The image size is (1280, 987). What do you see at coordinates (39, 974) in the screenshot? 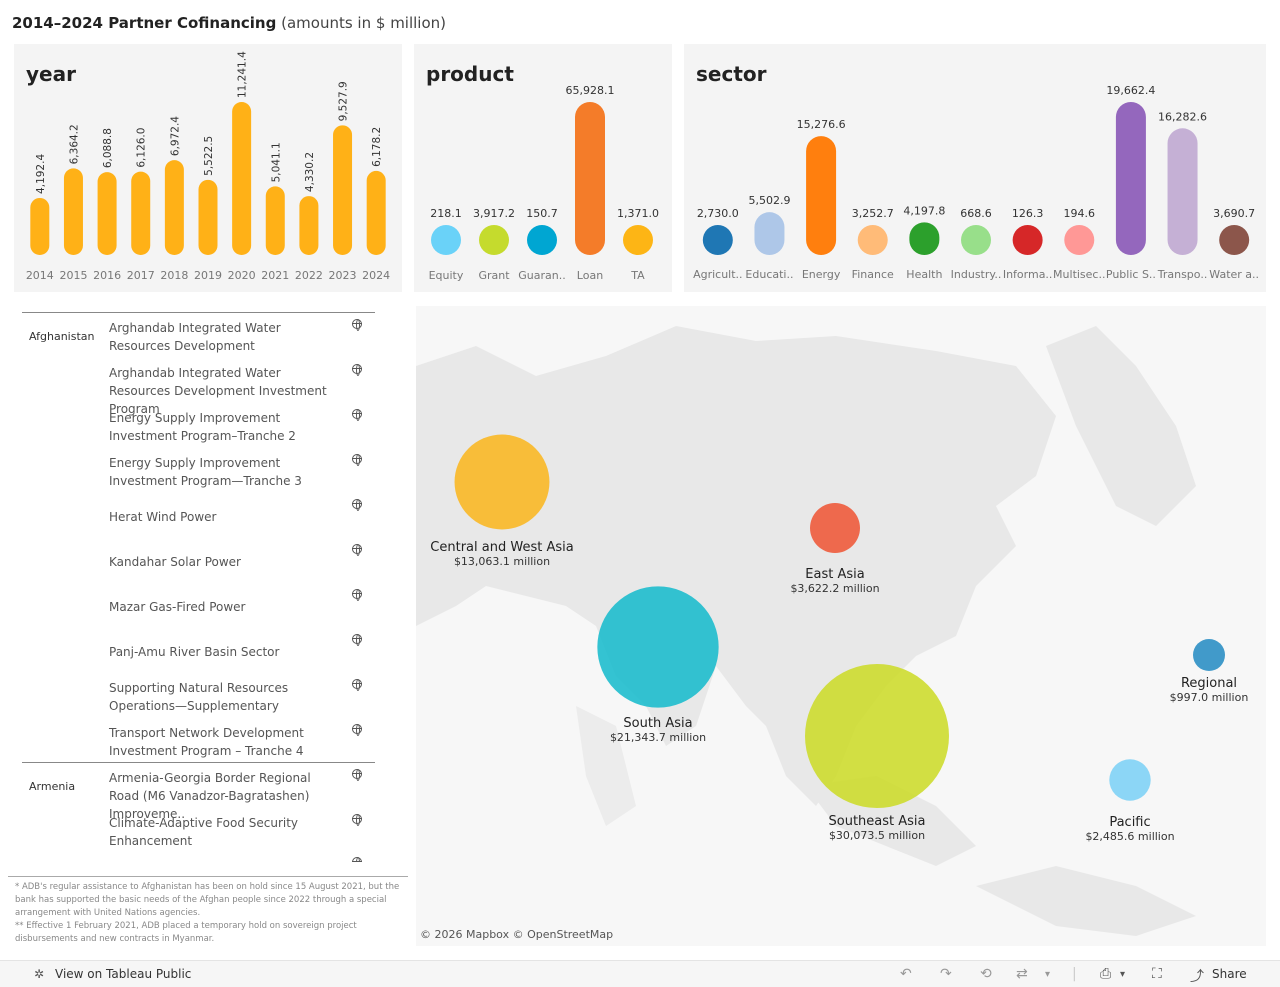
I see `tableau-logo-icon: ✲` at bounding box center [39, 974].